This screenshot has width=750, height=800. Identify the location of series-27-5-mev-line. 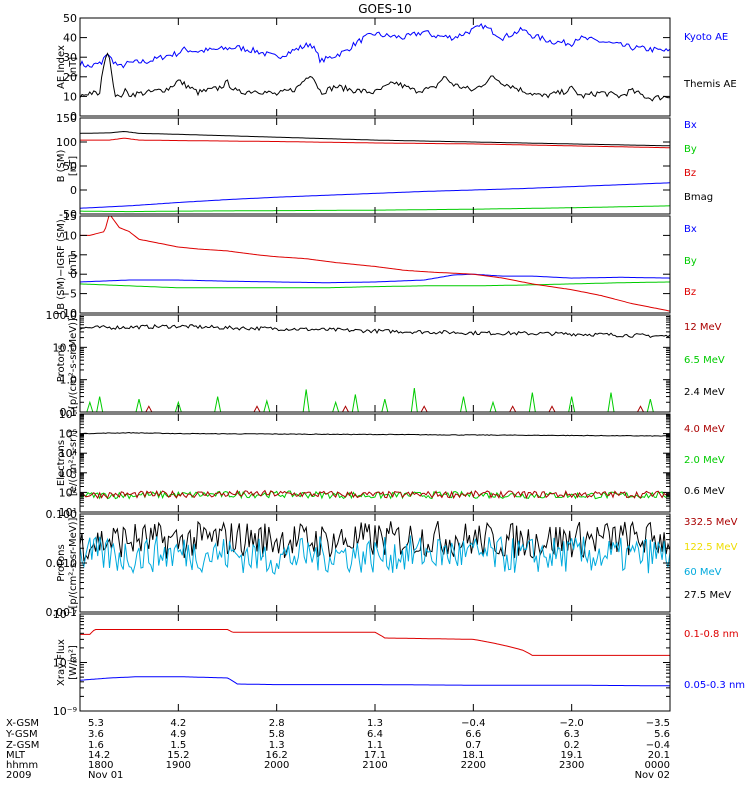
(375, 541).